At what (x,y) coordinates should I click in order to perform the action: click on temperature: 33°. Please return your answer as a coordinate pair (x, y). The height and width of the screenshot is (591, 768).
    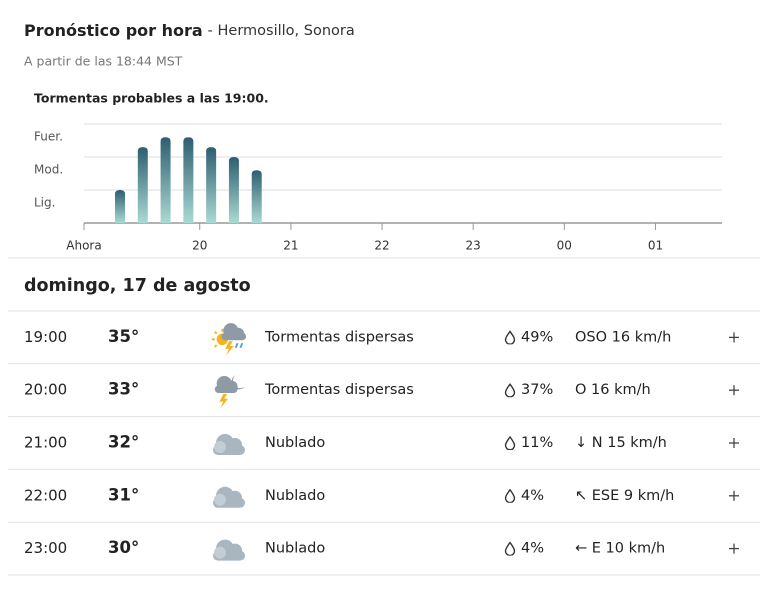
    Looking at the image, I should click on (123, 389).